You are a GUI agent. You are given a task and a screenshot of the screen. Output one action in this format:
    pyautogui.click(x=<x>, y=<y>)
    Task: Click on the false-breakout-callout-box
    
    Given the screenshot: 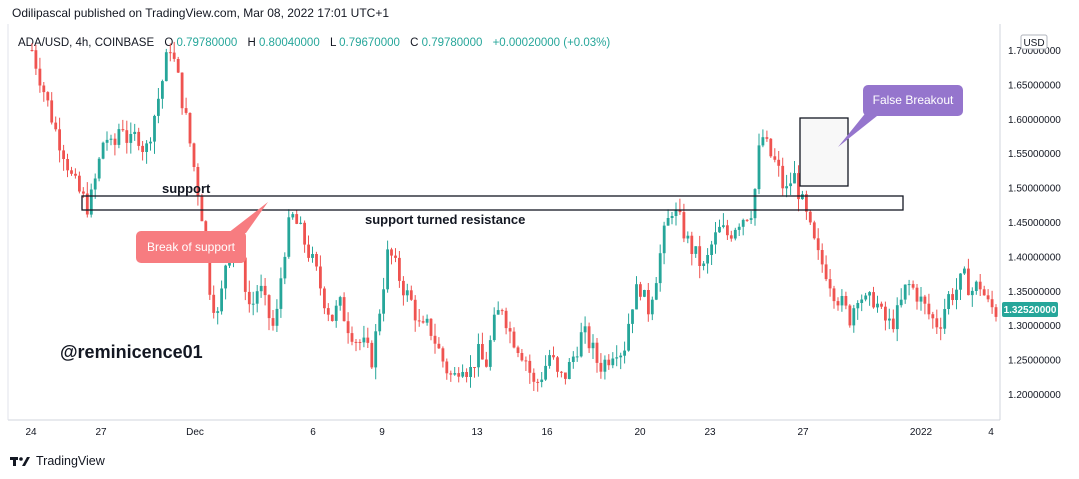 What is the action you would take?
    pyautogui.click(x=913, y=100)
    